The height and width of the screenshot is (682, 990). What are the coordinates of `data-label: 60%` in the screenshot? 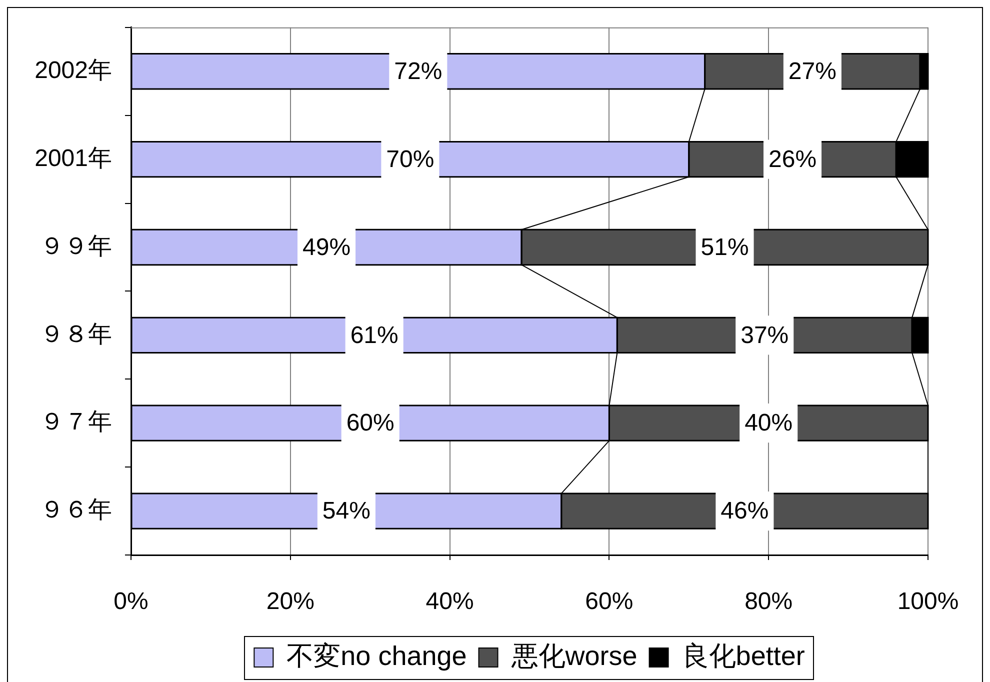 It's located at (370, 423).